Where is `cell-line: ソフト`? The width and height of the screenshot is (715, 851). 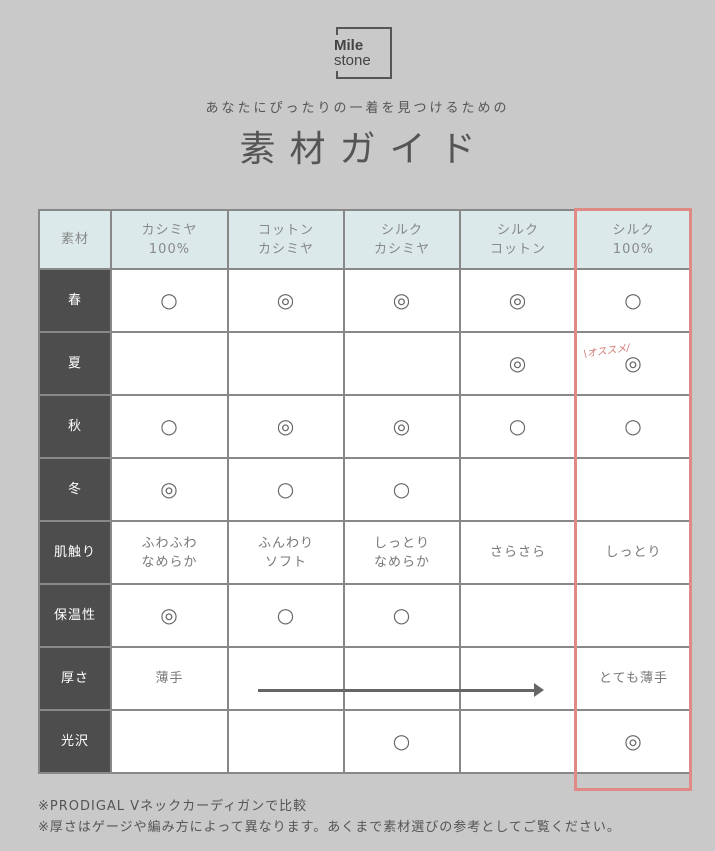
cell-line: ソフト is located at coordinates (285, 562).